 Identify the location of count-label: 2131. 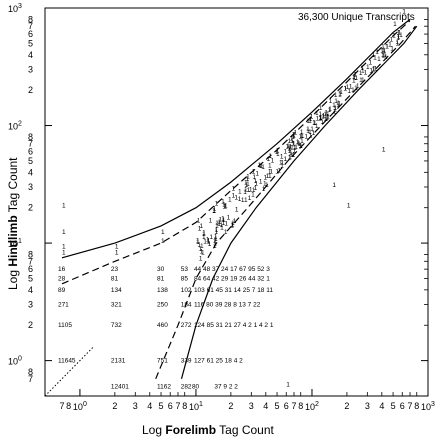
(118, 361).